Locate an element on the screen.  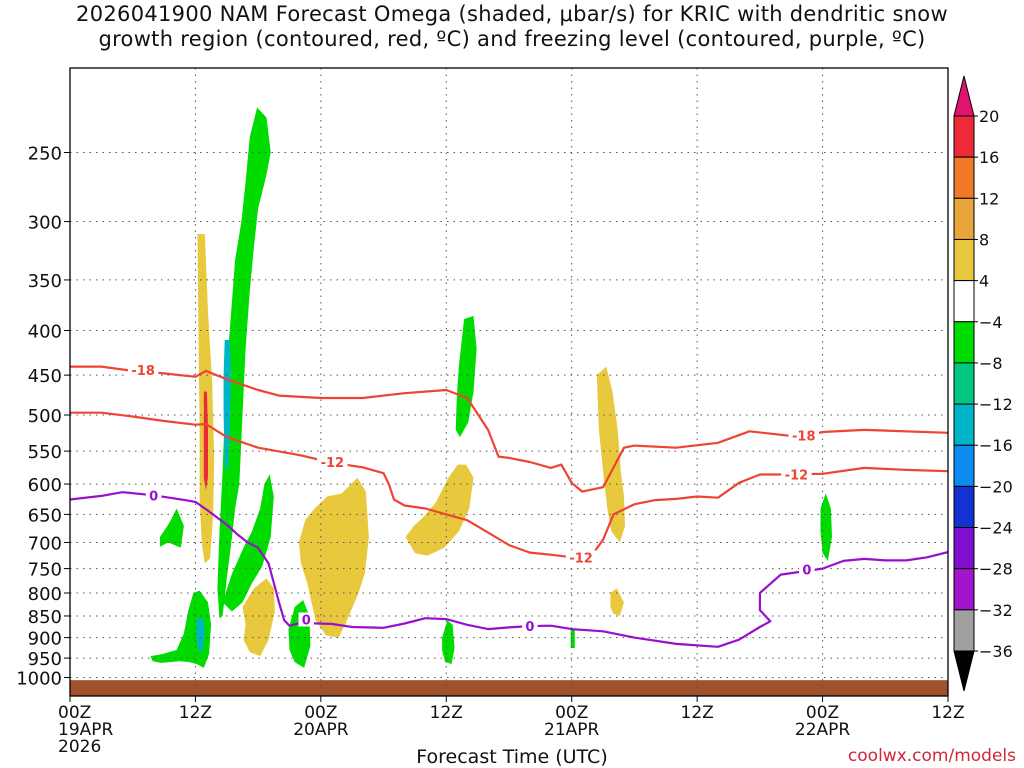
colorbar-label-4: −4 is located at coordinates (991, 322).